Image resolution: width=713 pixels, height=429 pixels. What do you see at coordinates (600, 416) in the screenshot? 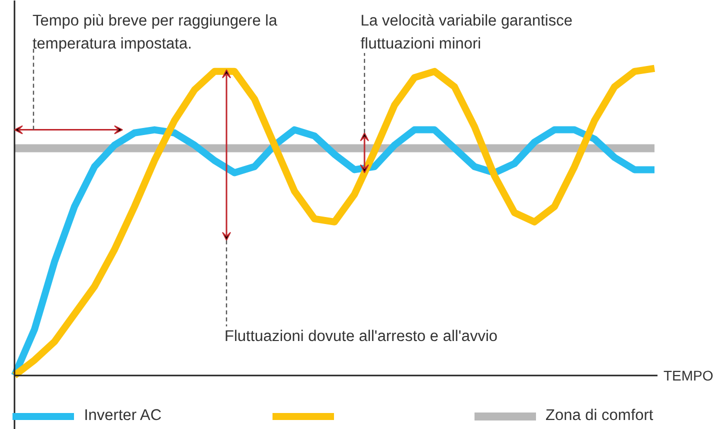
I see `legend-label: Zona di comfort` at bounding box center [600, 416].